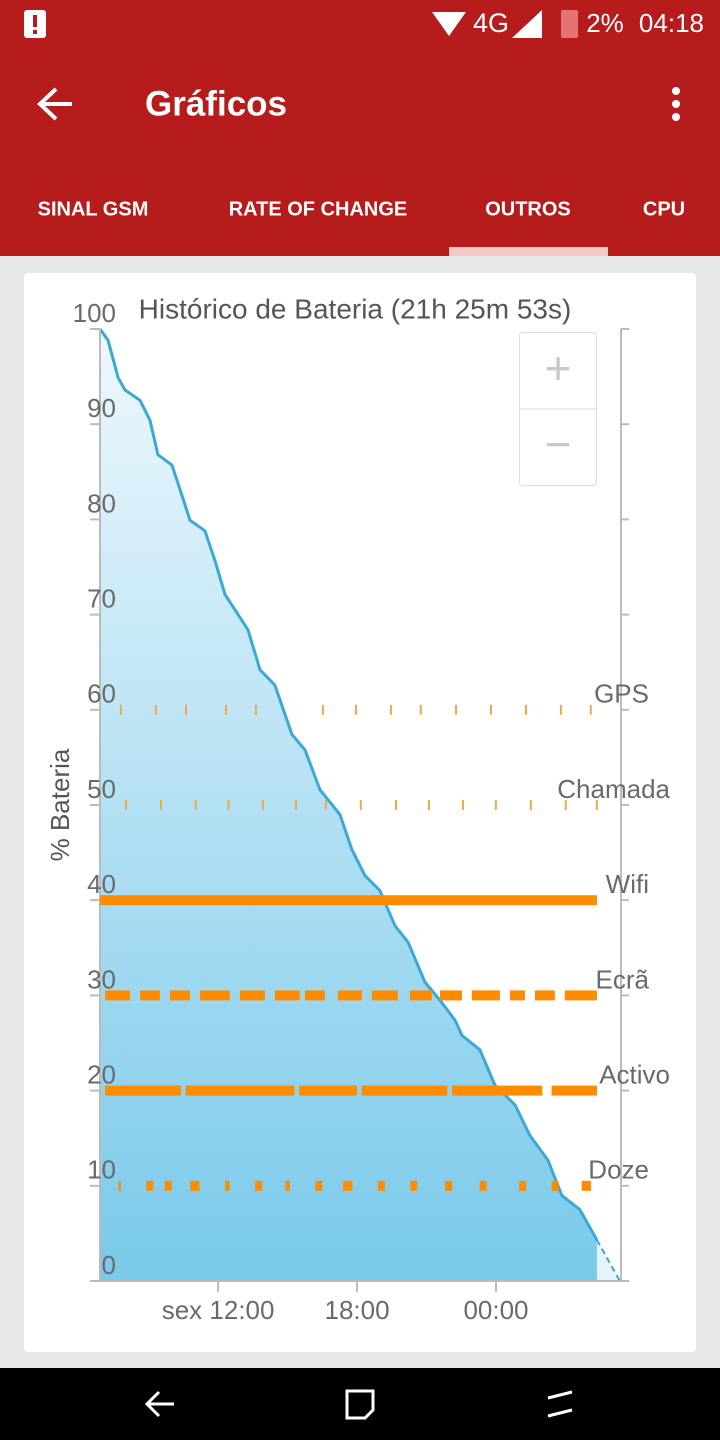 This screenshot has width=720, height=1440. I want to click on zoom-in: +, so click(558, 368).